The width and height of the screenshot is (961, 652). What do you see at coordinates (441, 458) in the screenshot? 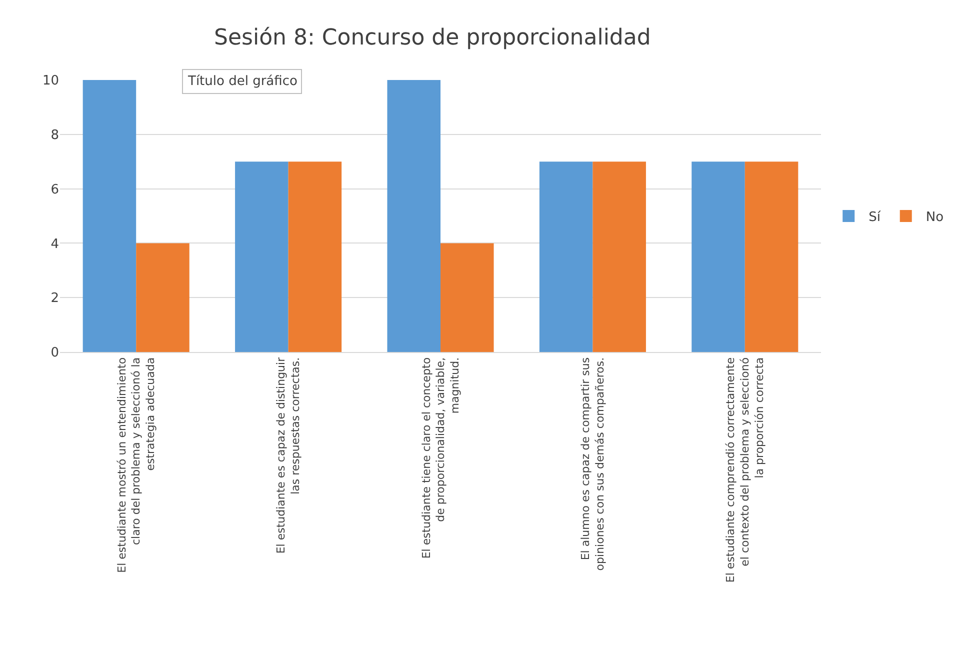
I see `x-tick-label: El estudiante tiene claro el concepto de proporcionalidad, variable, magnitud.` at bounding box center [441, 458].